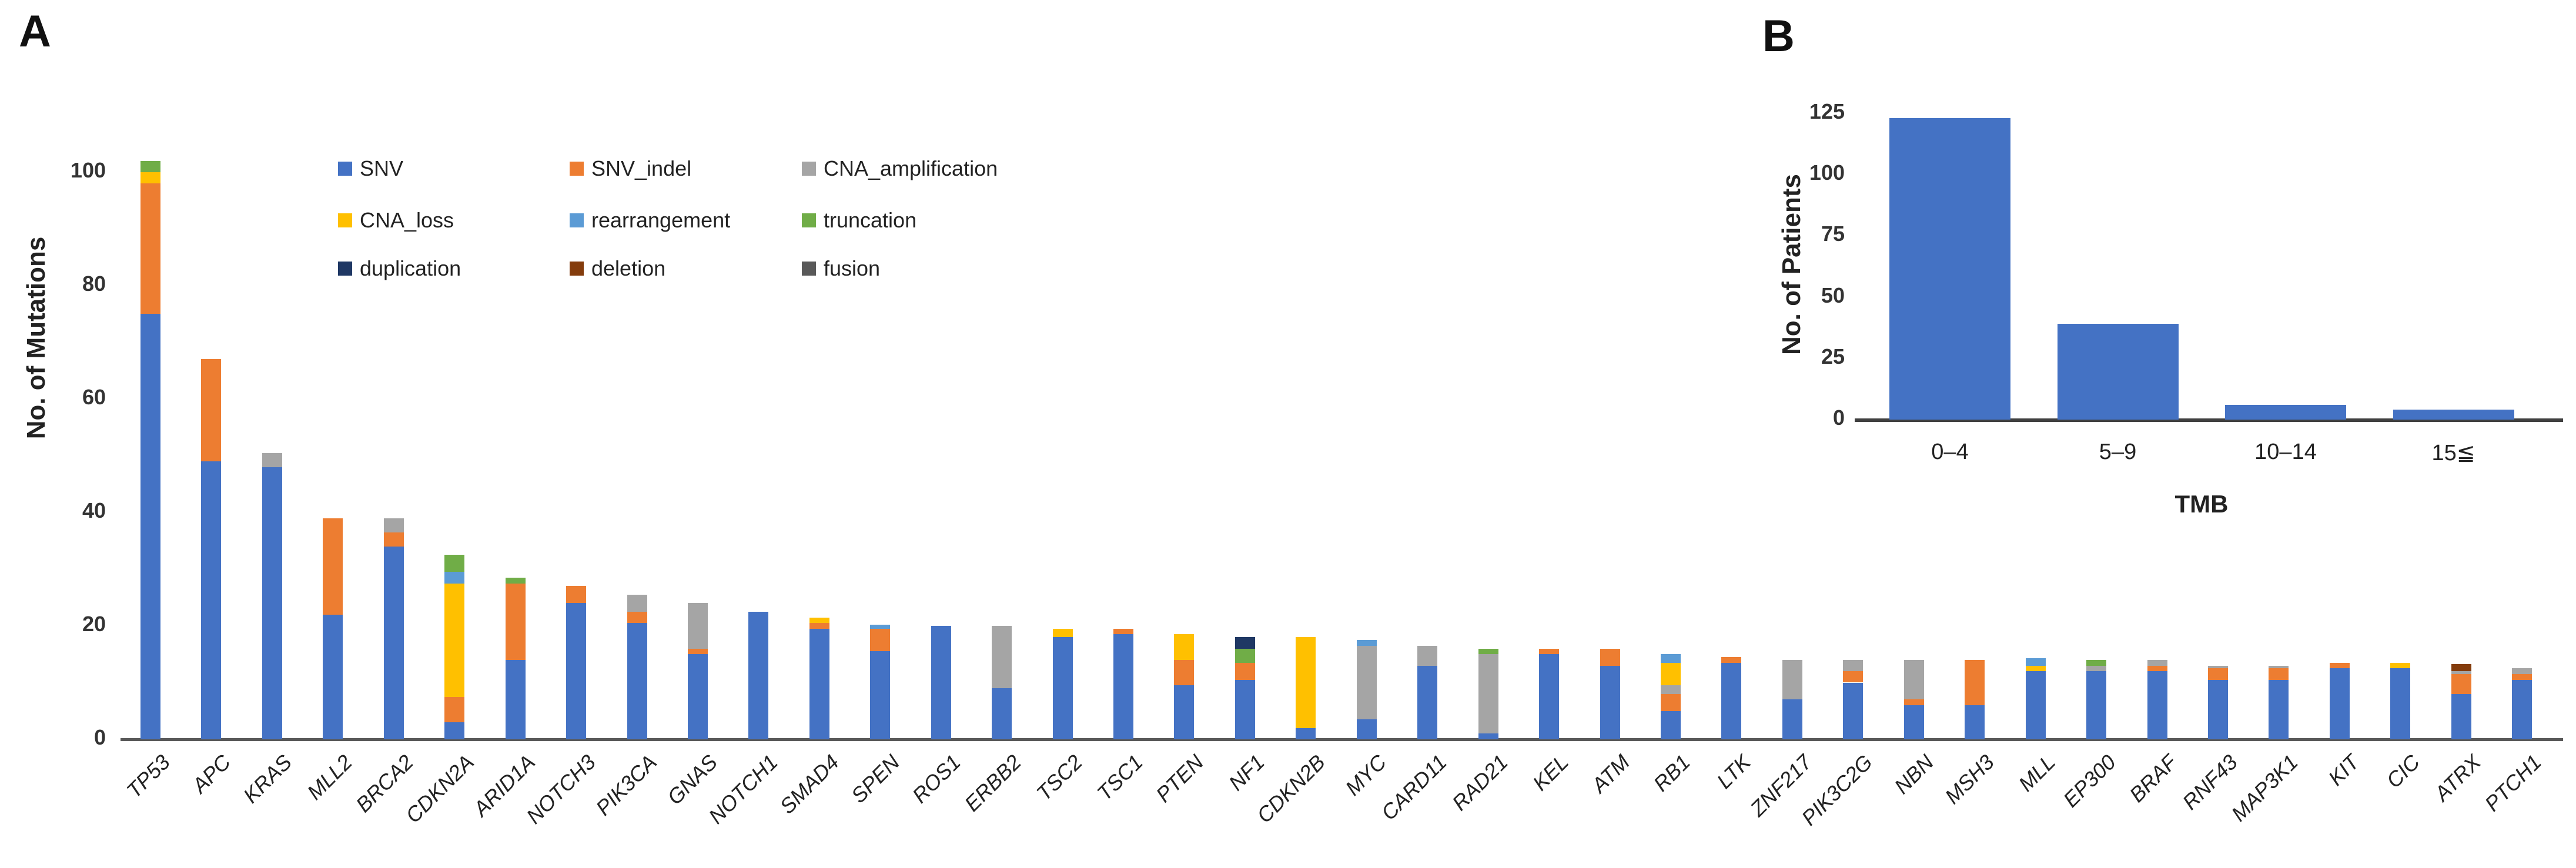 This screenshot has height=868, width=2576. Describe the element at coordinates (628, 268) in the screenshot. I see `legend-label: deletion` at that location.